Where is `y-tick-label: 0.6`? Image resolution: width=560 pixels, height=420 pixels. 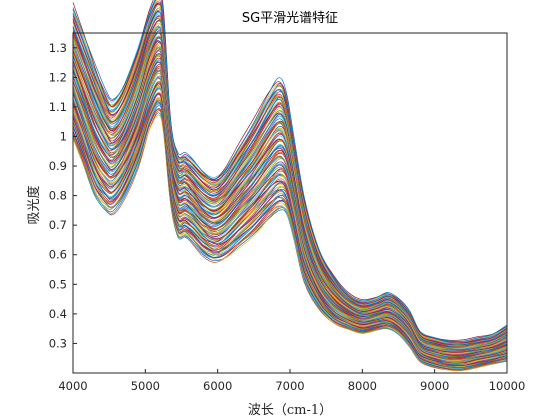
y-tick-label: 0.6 is located at coordinates (58, 255).